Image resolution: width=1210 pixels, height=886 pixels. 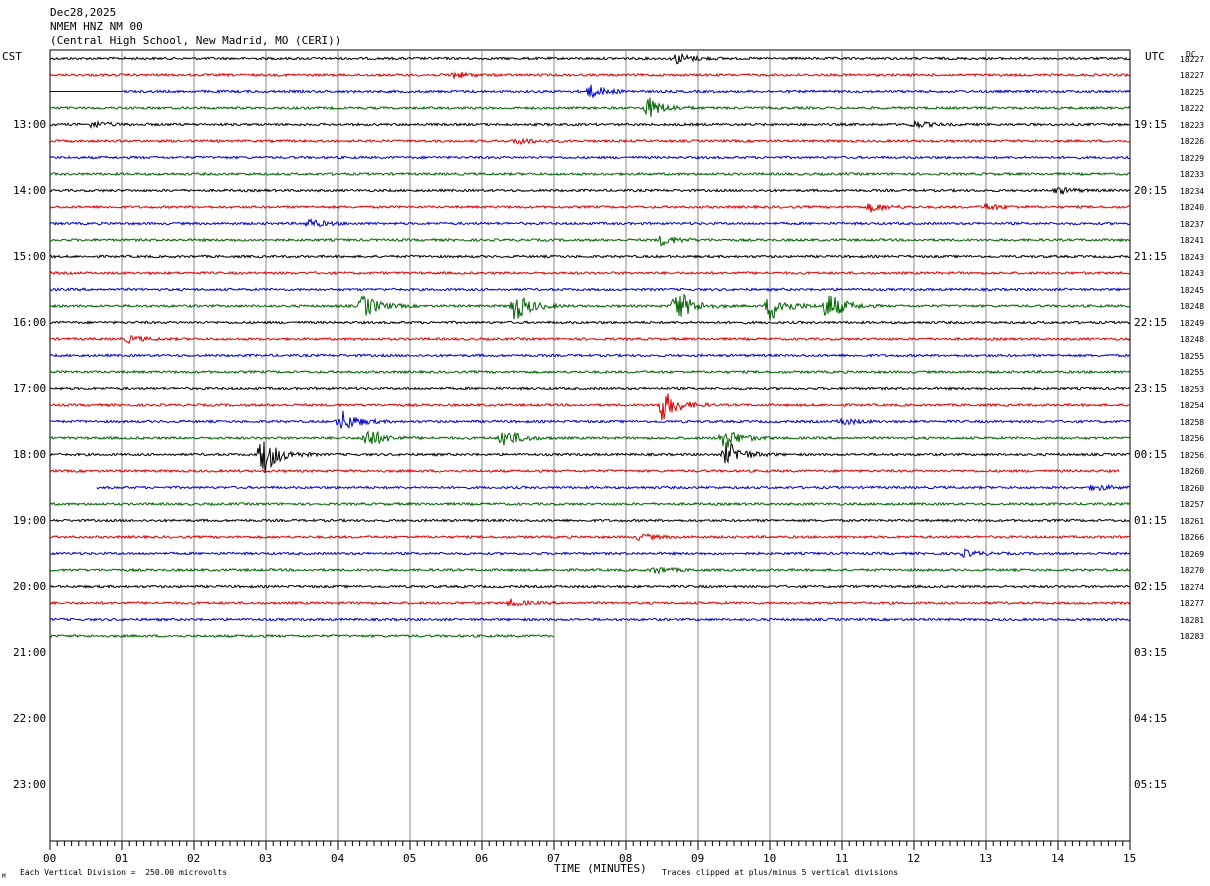 What do you see at coordinates (1192, 389) in the screenshot?
I see `dc-offset-label: 18253` at bounding box center [1192, 389].